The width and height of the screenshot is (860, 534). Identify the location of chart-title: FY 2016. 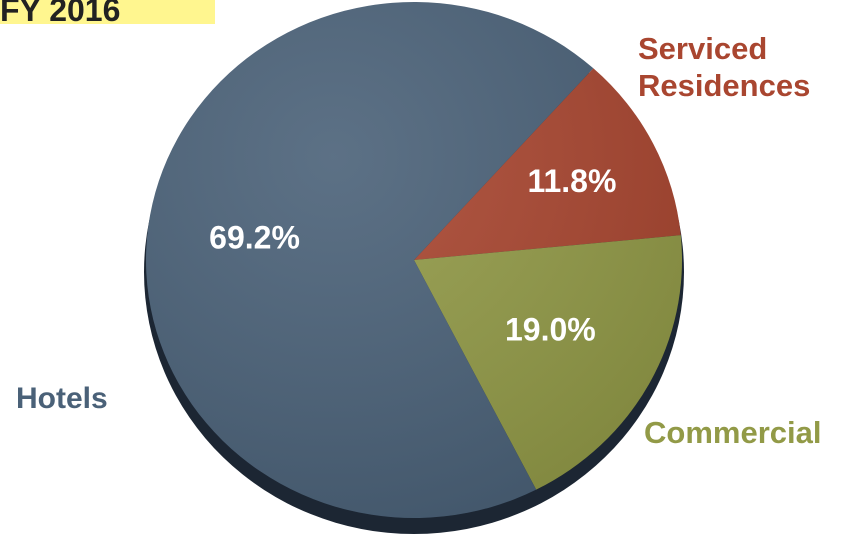
(60, 12).